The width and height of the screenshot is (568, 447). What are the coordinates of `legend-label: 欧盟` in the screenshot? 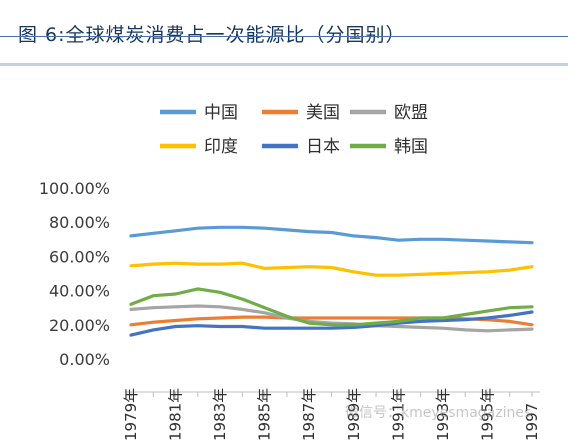 It's located at (411, 113).